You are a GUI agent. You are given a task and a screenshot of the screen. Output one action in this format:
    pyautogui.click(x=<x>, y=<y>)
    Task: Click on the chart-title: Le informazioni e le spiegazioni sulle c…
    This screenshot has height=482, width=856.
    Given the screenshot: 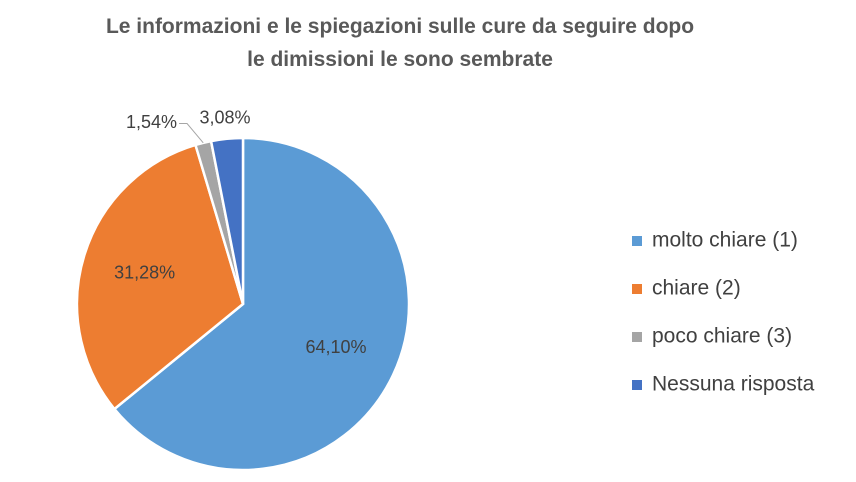 What is the action you would take?
    pyautogui.click(x=400, y=43)
    